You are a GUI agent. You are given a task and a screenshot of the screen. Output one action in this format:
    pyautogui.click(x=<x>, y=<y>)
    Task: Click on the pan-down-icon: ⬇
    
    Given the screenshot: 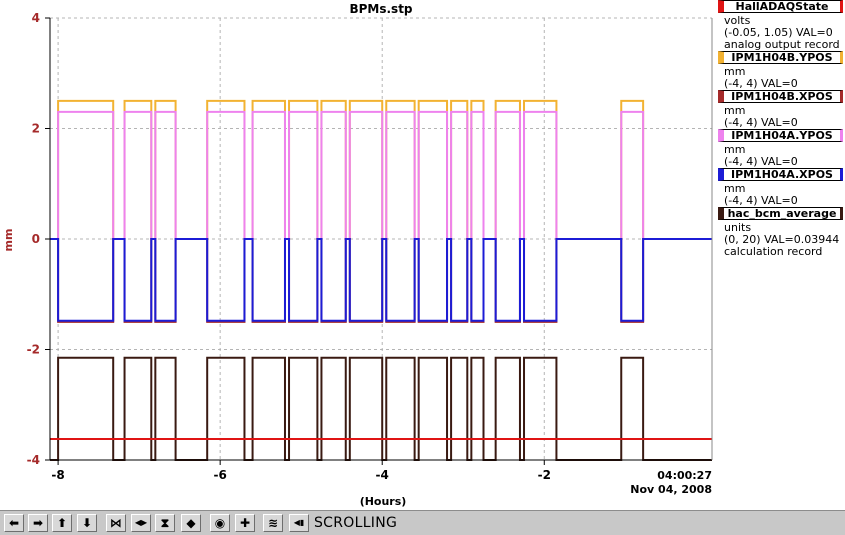 What is the action you would take?
    pyautogui.click(x=87, y=523)
    